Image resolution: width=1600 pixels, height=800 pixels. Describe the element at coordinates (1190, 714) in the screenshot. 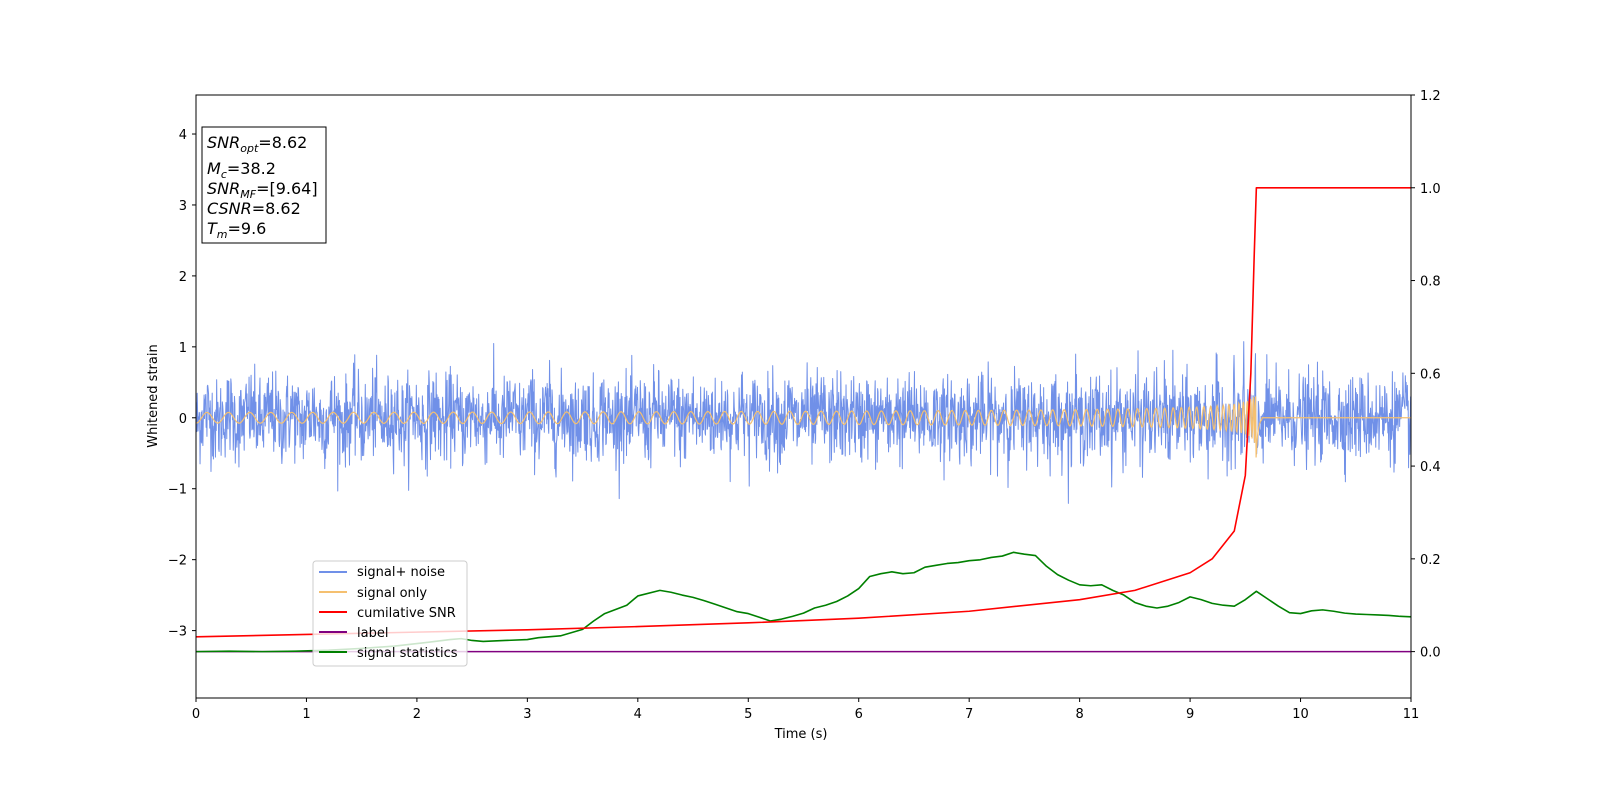

I see `x-tick-label: 9` at that location.